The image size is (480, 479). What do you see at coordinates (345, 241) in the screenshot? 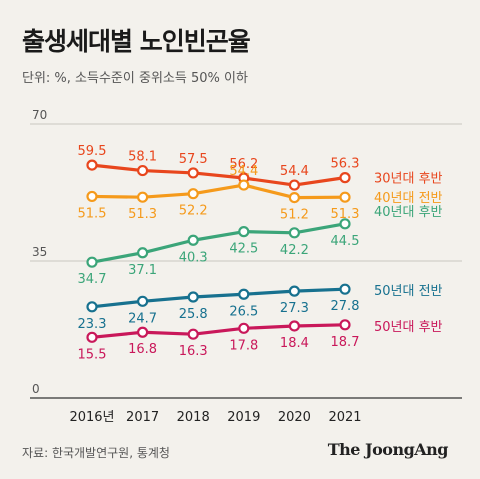
I see `data-label: 44.5` at bounding box center [345, 241].